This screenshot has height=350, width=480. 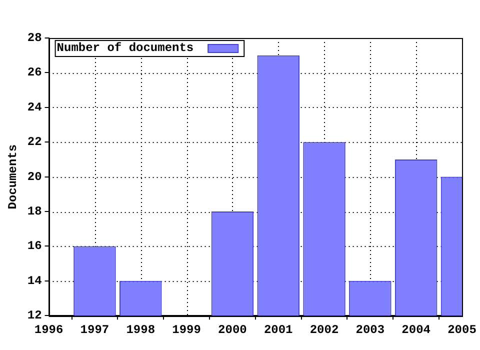 I want to click on x-tick-label: 2003, so click(x=370, y=329).